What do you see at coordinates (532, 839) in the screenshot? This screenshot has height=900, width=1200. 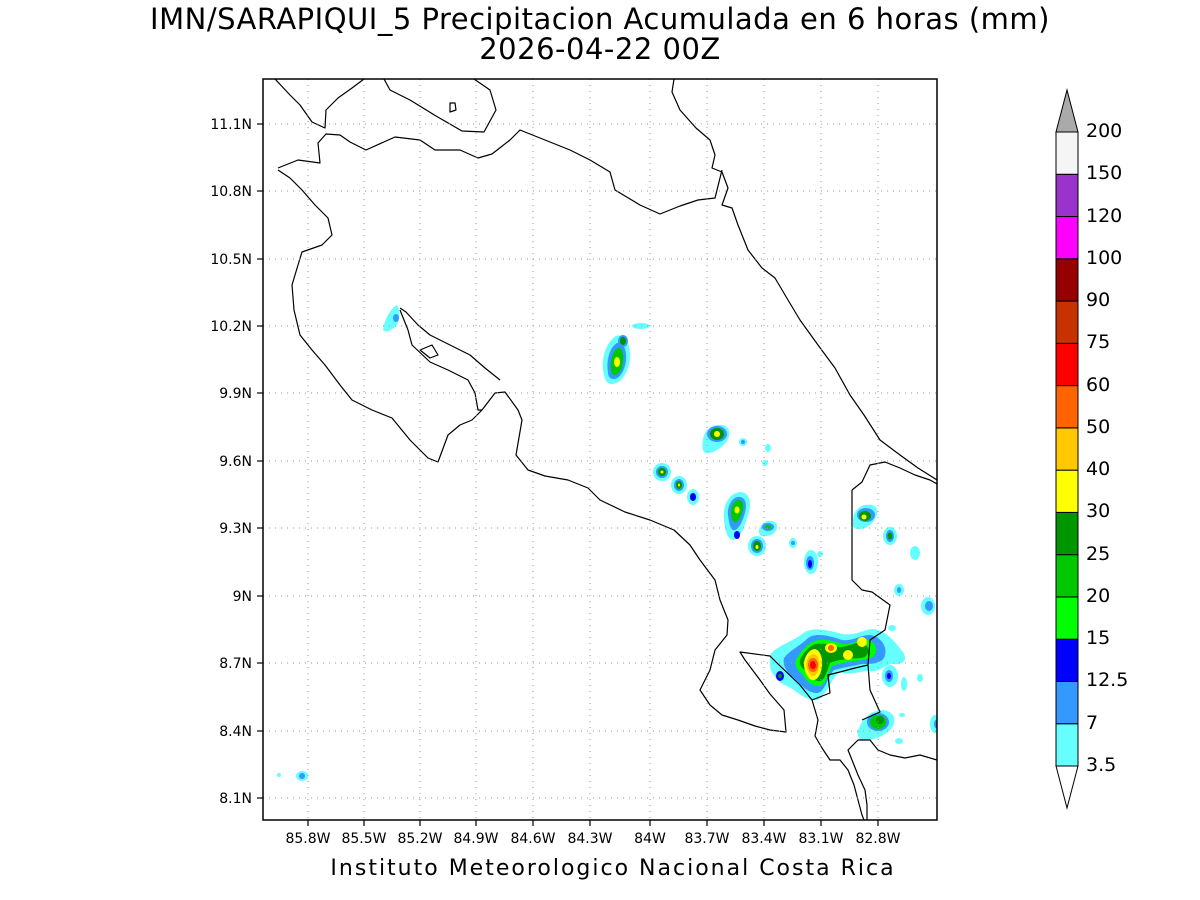 I see `lon-tick-label: 84.6W` at bounding box center [532, 839].